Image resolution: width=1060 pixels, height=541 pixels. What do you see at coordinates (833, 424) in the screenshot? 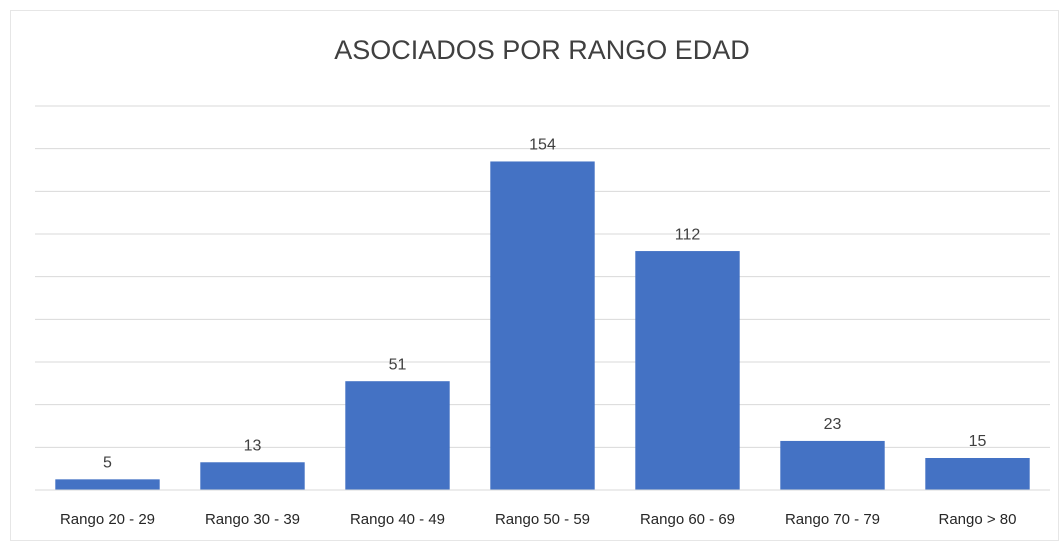
I see `data-label: 23` at bounding box center [833, 424].